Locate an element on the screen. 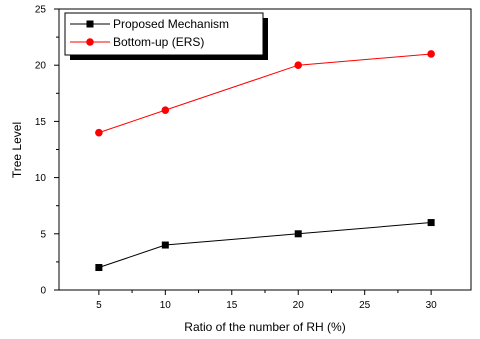 This screenshot has height=339, width=480. x-tick-label: 10 is located at coordinates (166, 305).